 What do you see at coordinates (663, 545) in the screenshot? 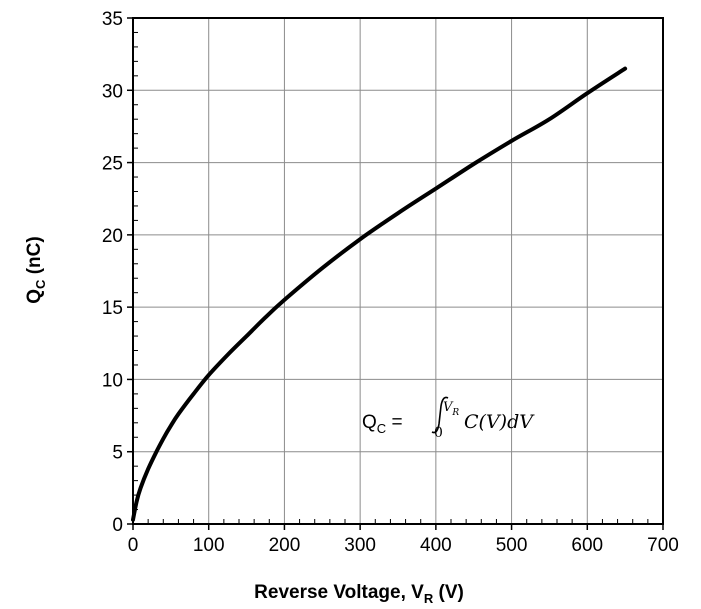
I see `x-tick-label: 700` at bounding box center [663, 545].